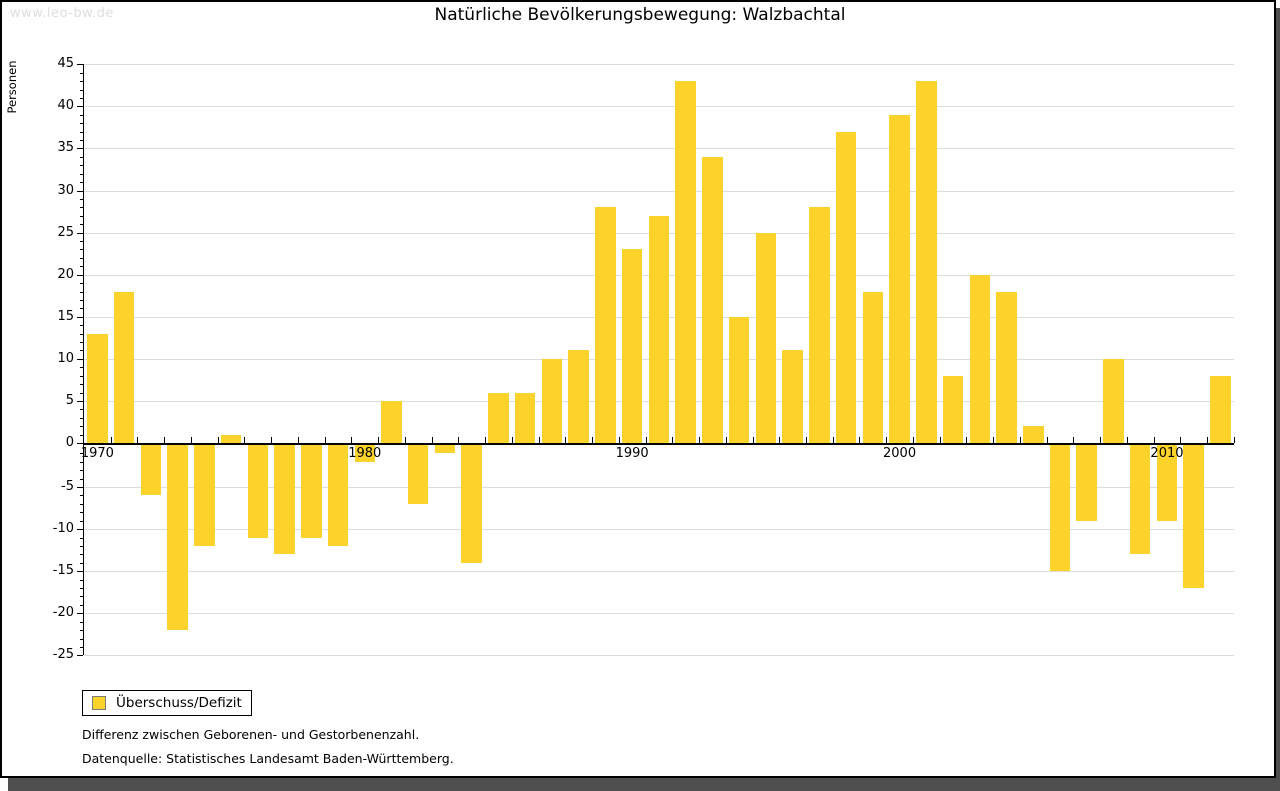 This screenshot has height=791, width=1280. Describe the element at coordinates (1006, 367) in the screenshot. I see `bar-2004` at that location.